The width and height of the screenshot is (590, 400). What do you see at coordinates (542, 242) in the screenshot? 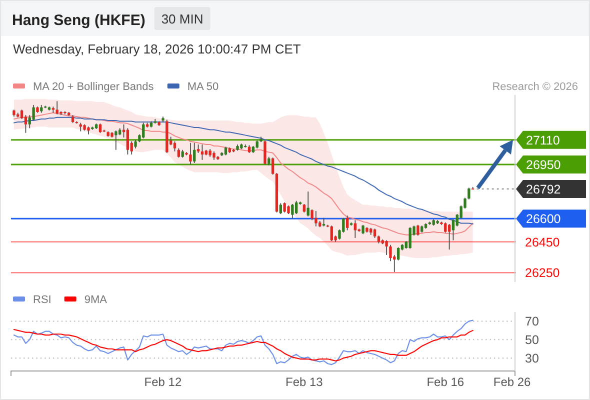
I see `ref-line-label: 26450` at bounding box center [542, 242].